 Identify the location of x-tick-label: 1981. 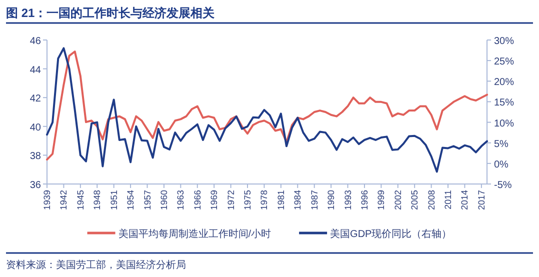
(281, 200).